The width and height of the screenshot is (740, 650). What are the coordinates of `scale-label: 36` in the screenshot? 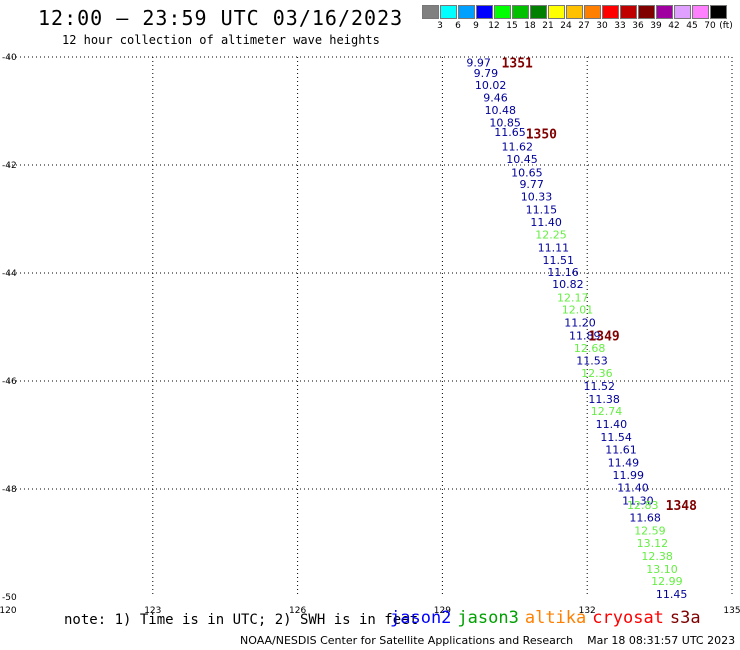 It's located at (638, 26).